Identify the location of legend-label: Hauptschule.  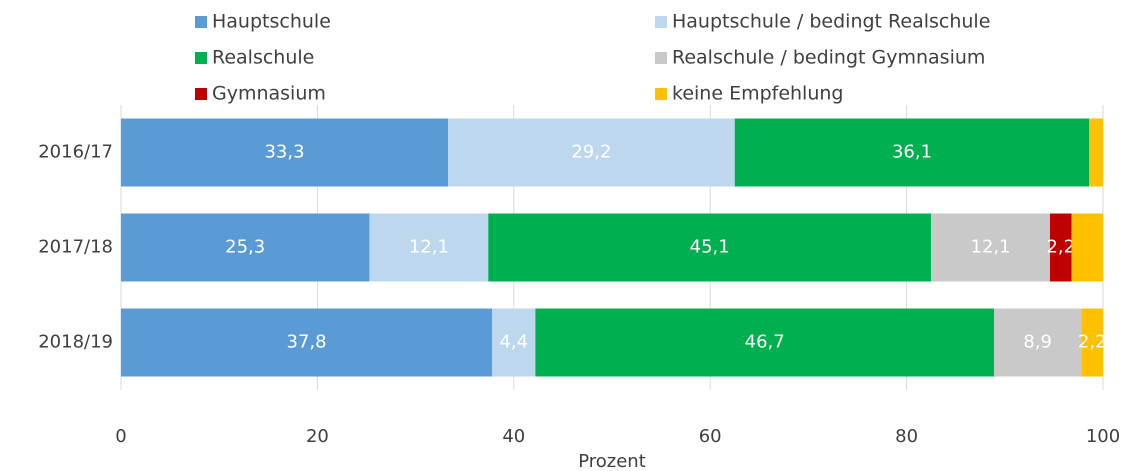
(271, 22).